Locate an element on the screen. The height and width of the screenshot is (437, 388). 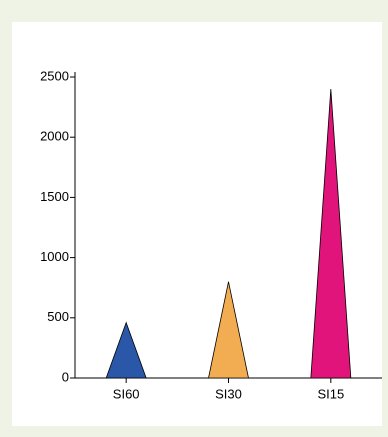
x-tick-label: SI15 is located at coordinates (330, 393).